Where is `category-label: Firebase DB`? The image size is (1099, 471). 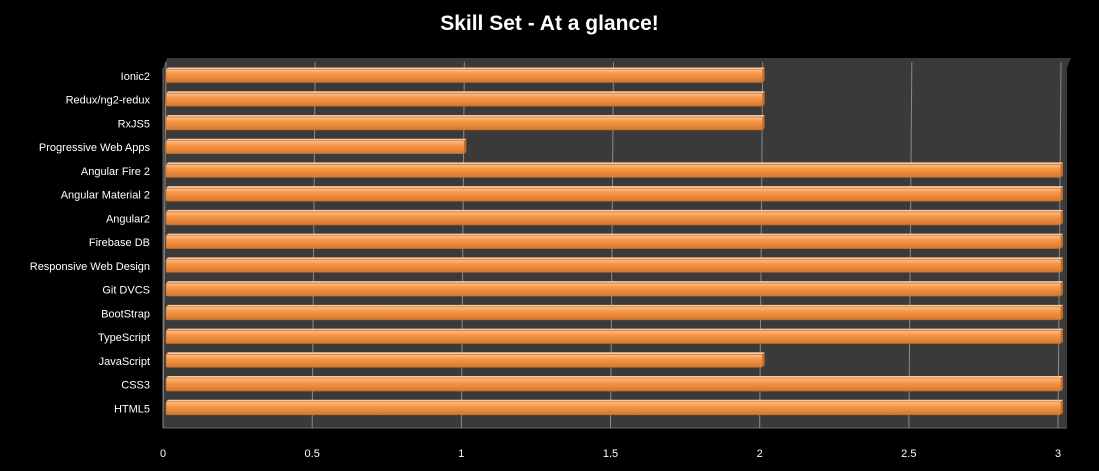
category-label: Firebase DB is located at coordinates (119, 243).